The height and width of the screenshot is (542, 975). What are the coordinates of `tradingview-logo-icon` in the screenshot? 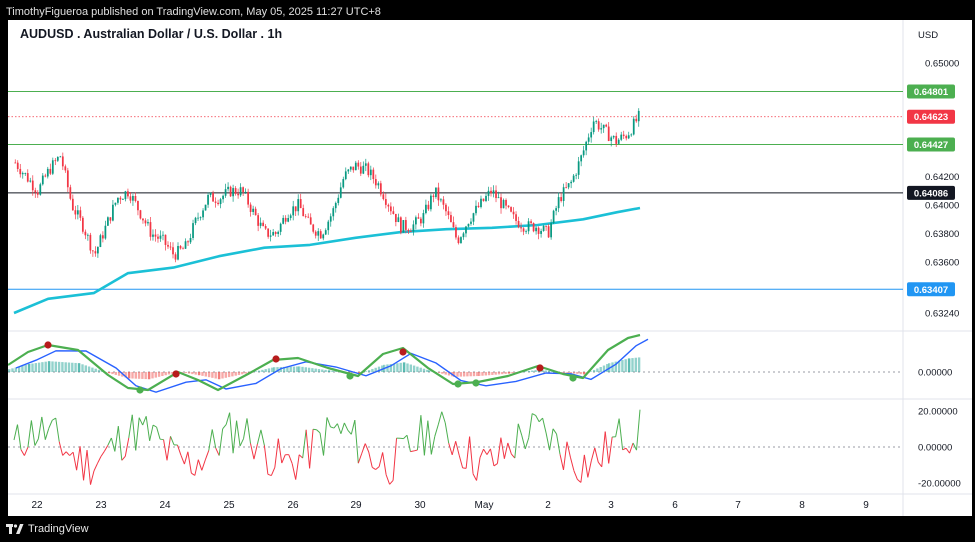 It's located at (15, 529).